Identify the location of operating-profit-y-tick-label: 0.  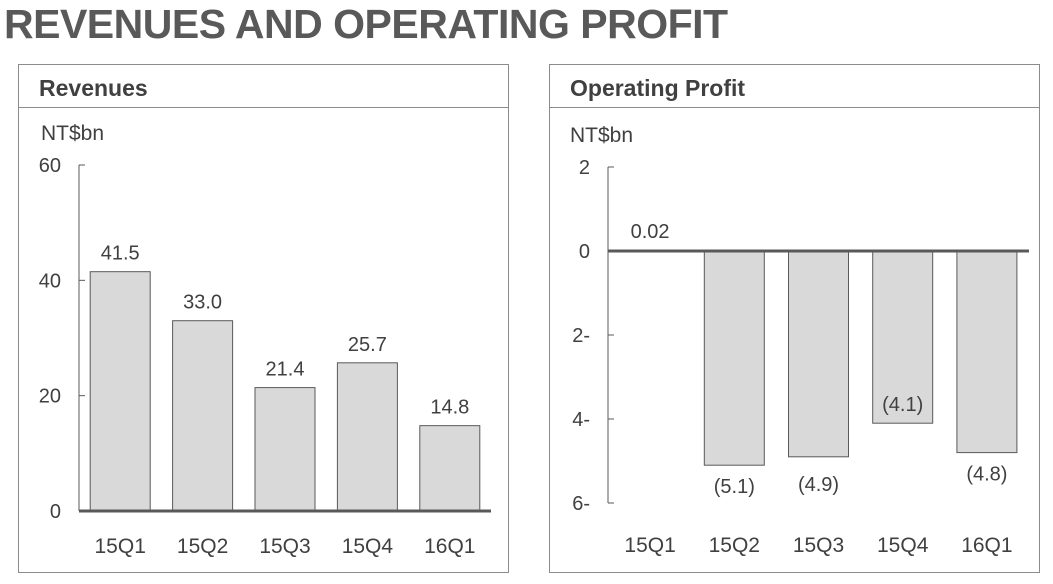
(584, 252).